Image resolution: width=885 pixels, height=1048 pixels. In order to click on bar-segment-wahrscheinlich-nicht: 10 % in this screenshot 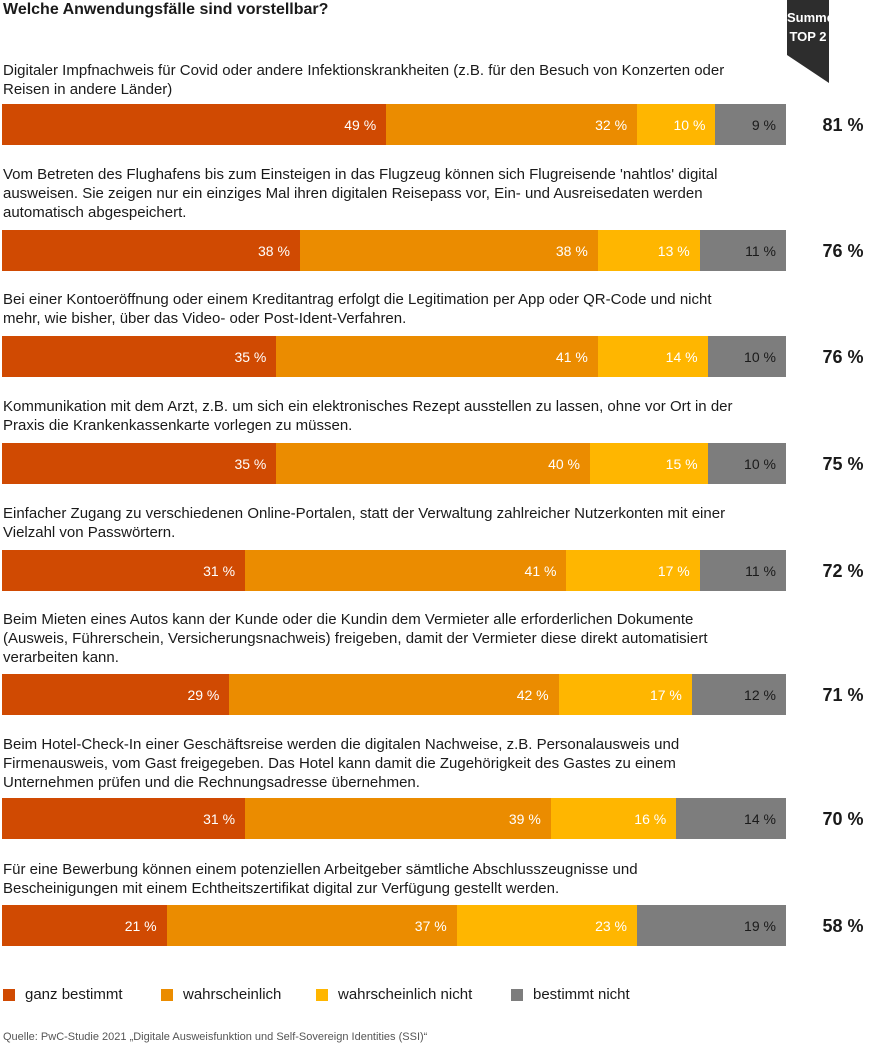, I will do `click(676, 124)`.